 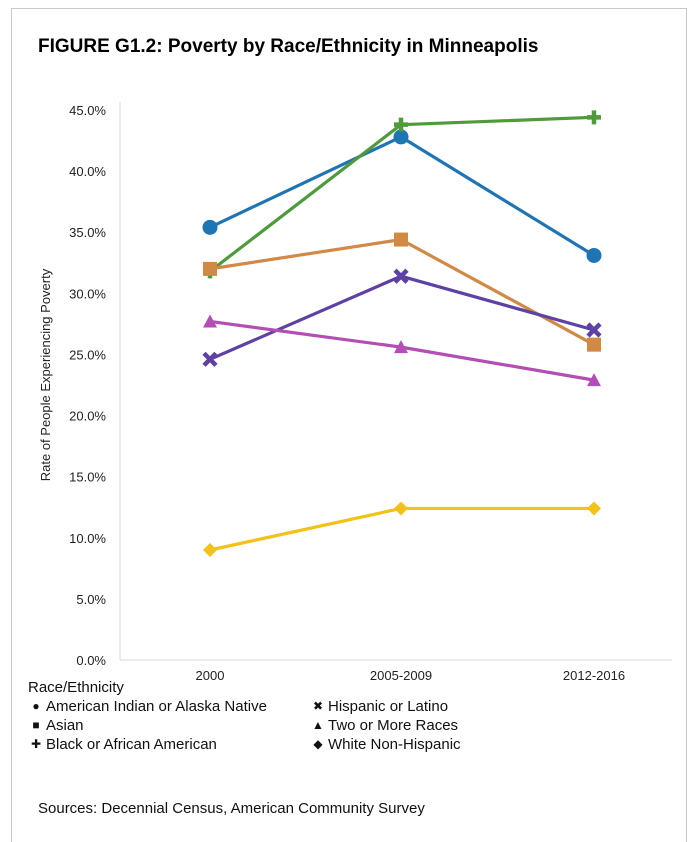 I want to click on legend-title: Race/Ethnicity, so click(x=76, y=687).